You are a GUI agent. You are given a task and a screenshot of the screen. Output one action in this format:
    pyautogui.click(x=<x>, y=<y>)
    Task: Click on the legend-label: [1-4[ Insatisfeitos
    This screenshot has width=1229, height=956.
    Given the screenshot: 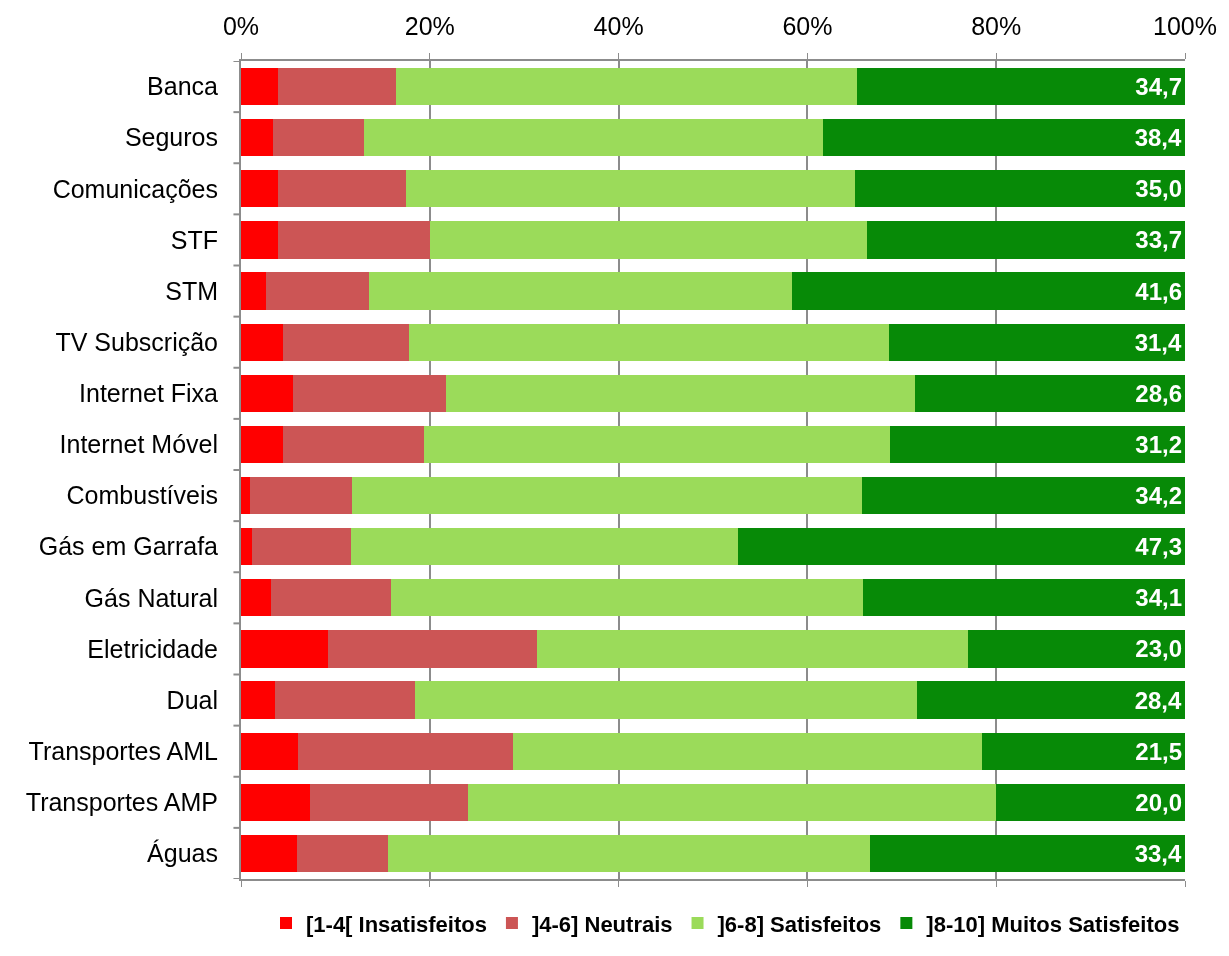 What is the action you would take?
    pyautogui.click(x=396, y=924)
    